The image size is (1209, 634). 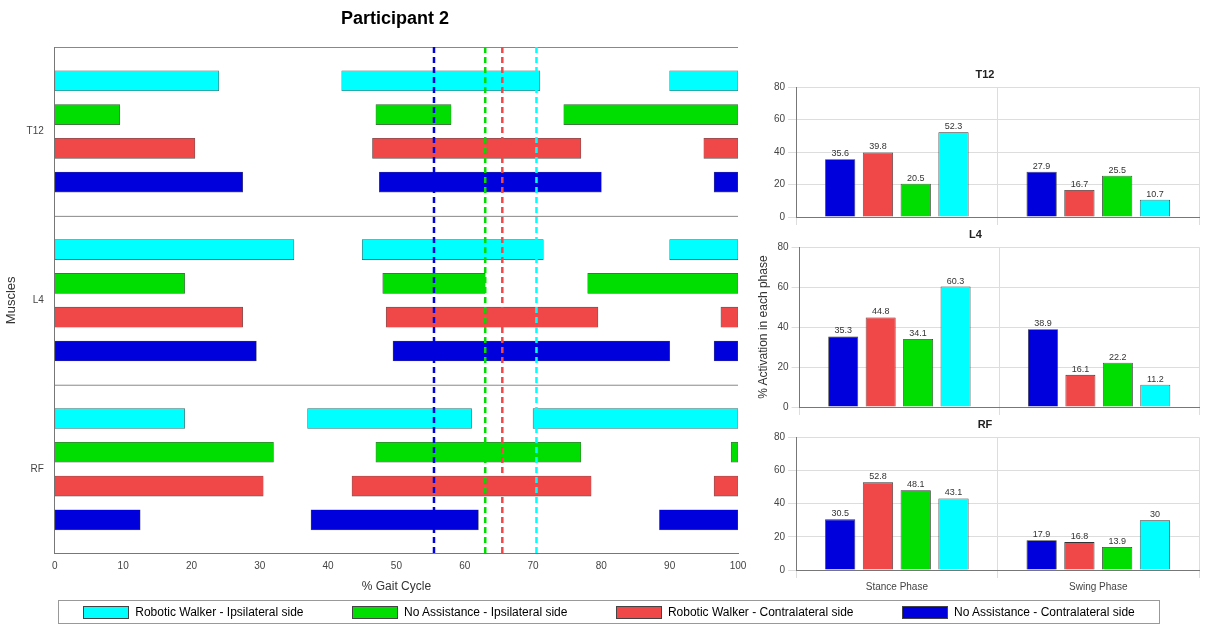 I want to click on y-tick-label: L4, so click(x=38, y=300).